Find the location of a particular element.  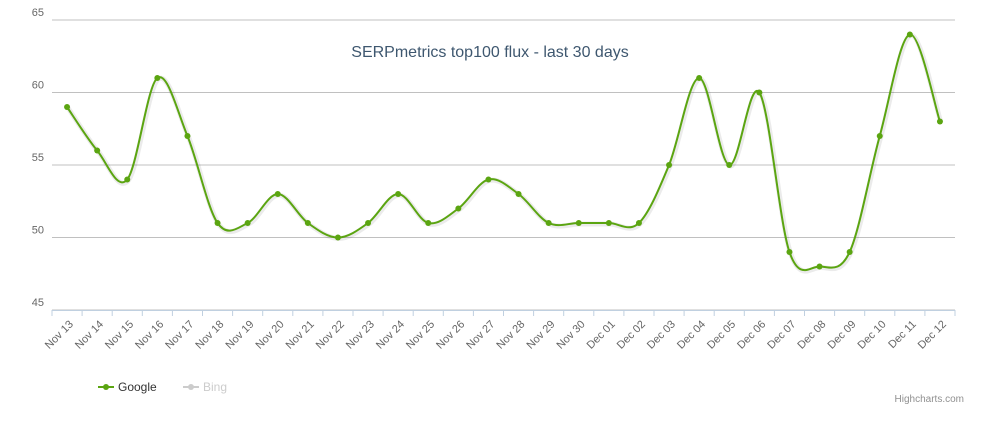

x-tick-label: Dec 01 is located at coordinates (601, 334).